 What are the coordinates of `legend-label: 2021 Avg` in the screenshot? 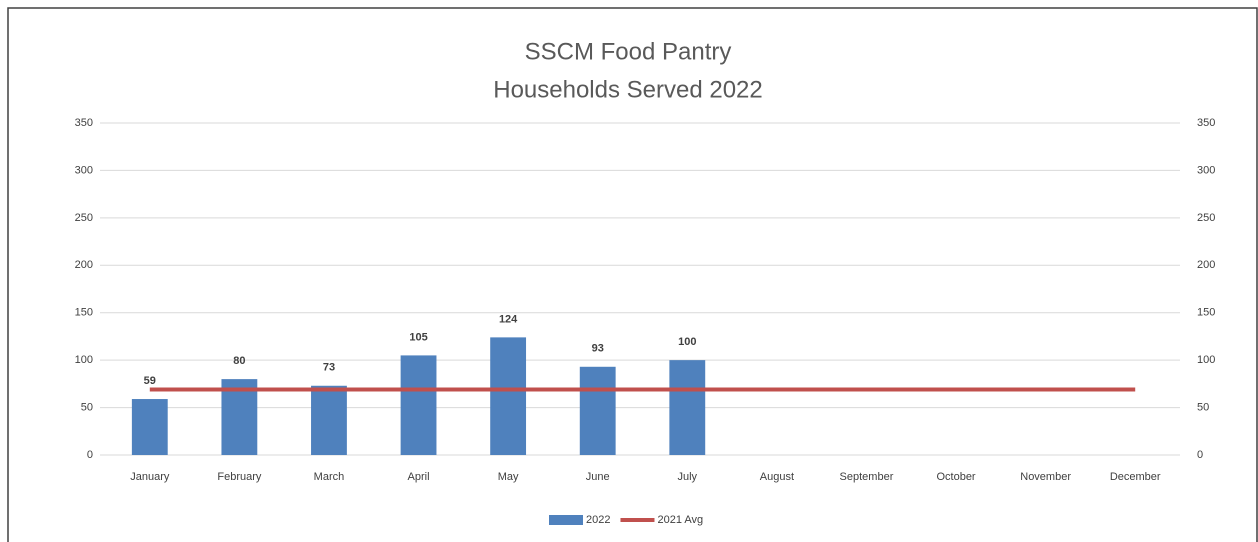 It's located at (680, 520).